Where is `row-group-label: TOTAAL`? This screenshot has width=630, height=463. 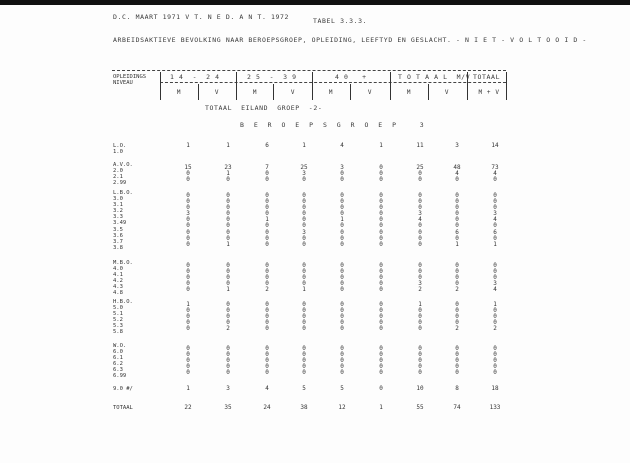
row-group-label: TOTAAL is located at coordinates (123, 408).